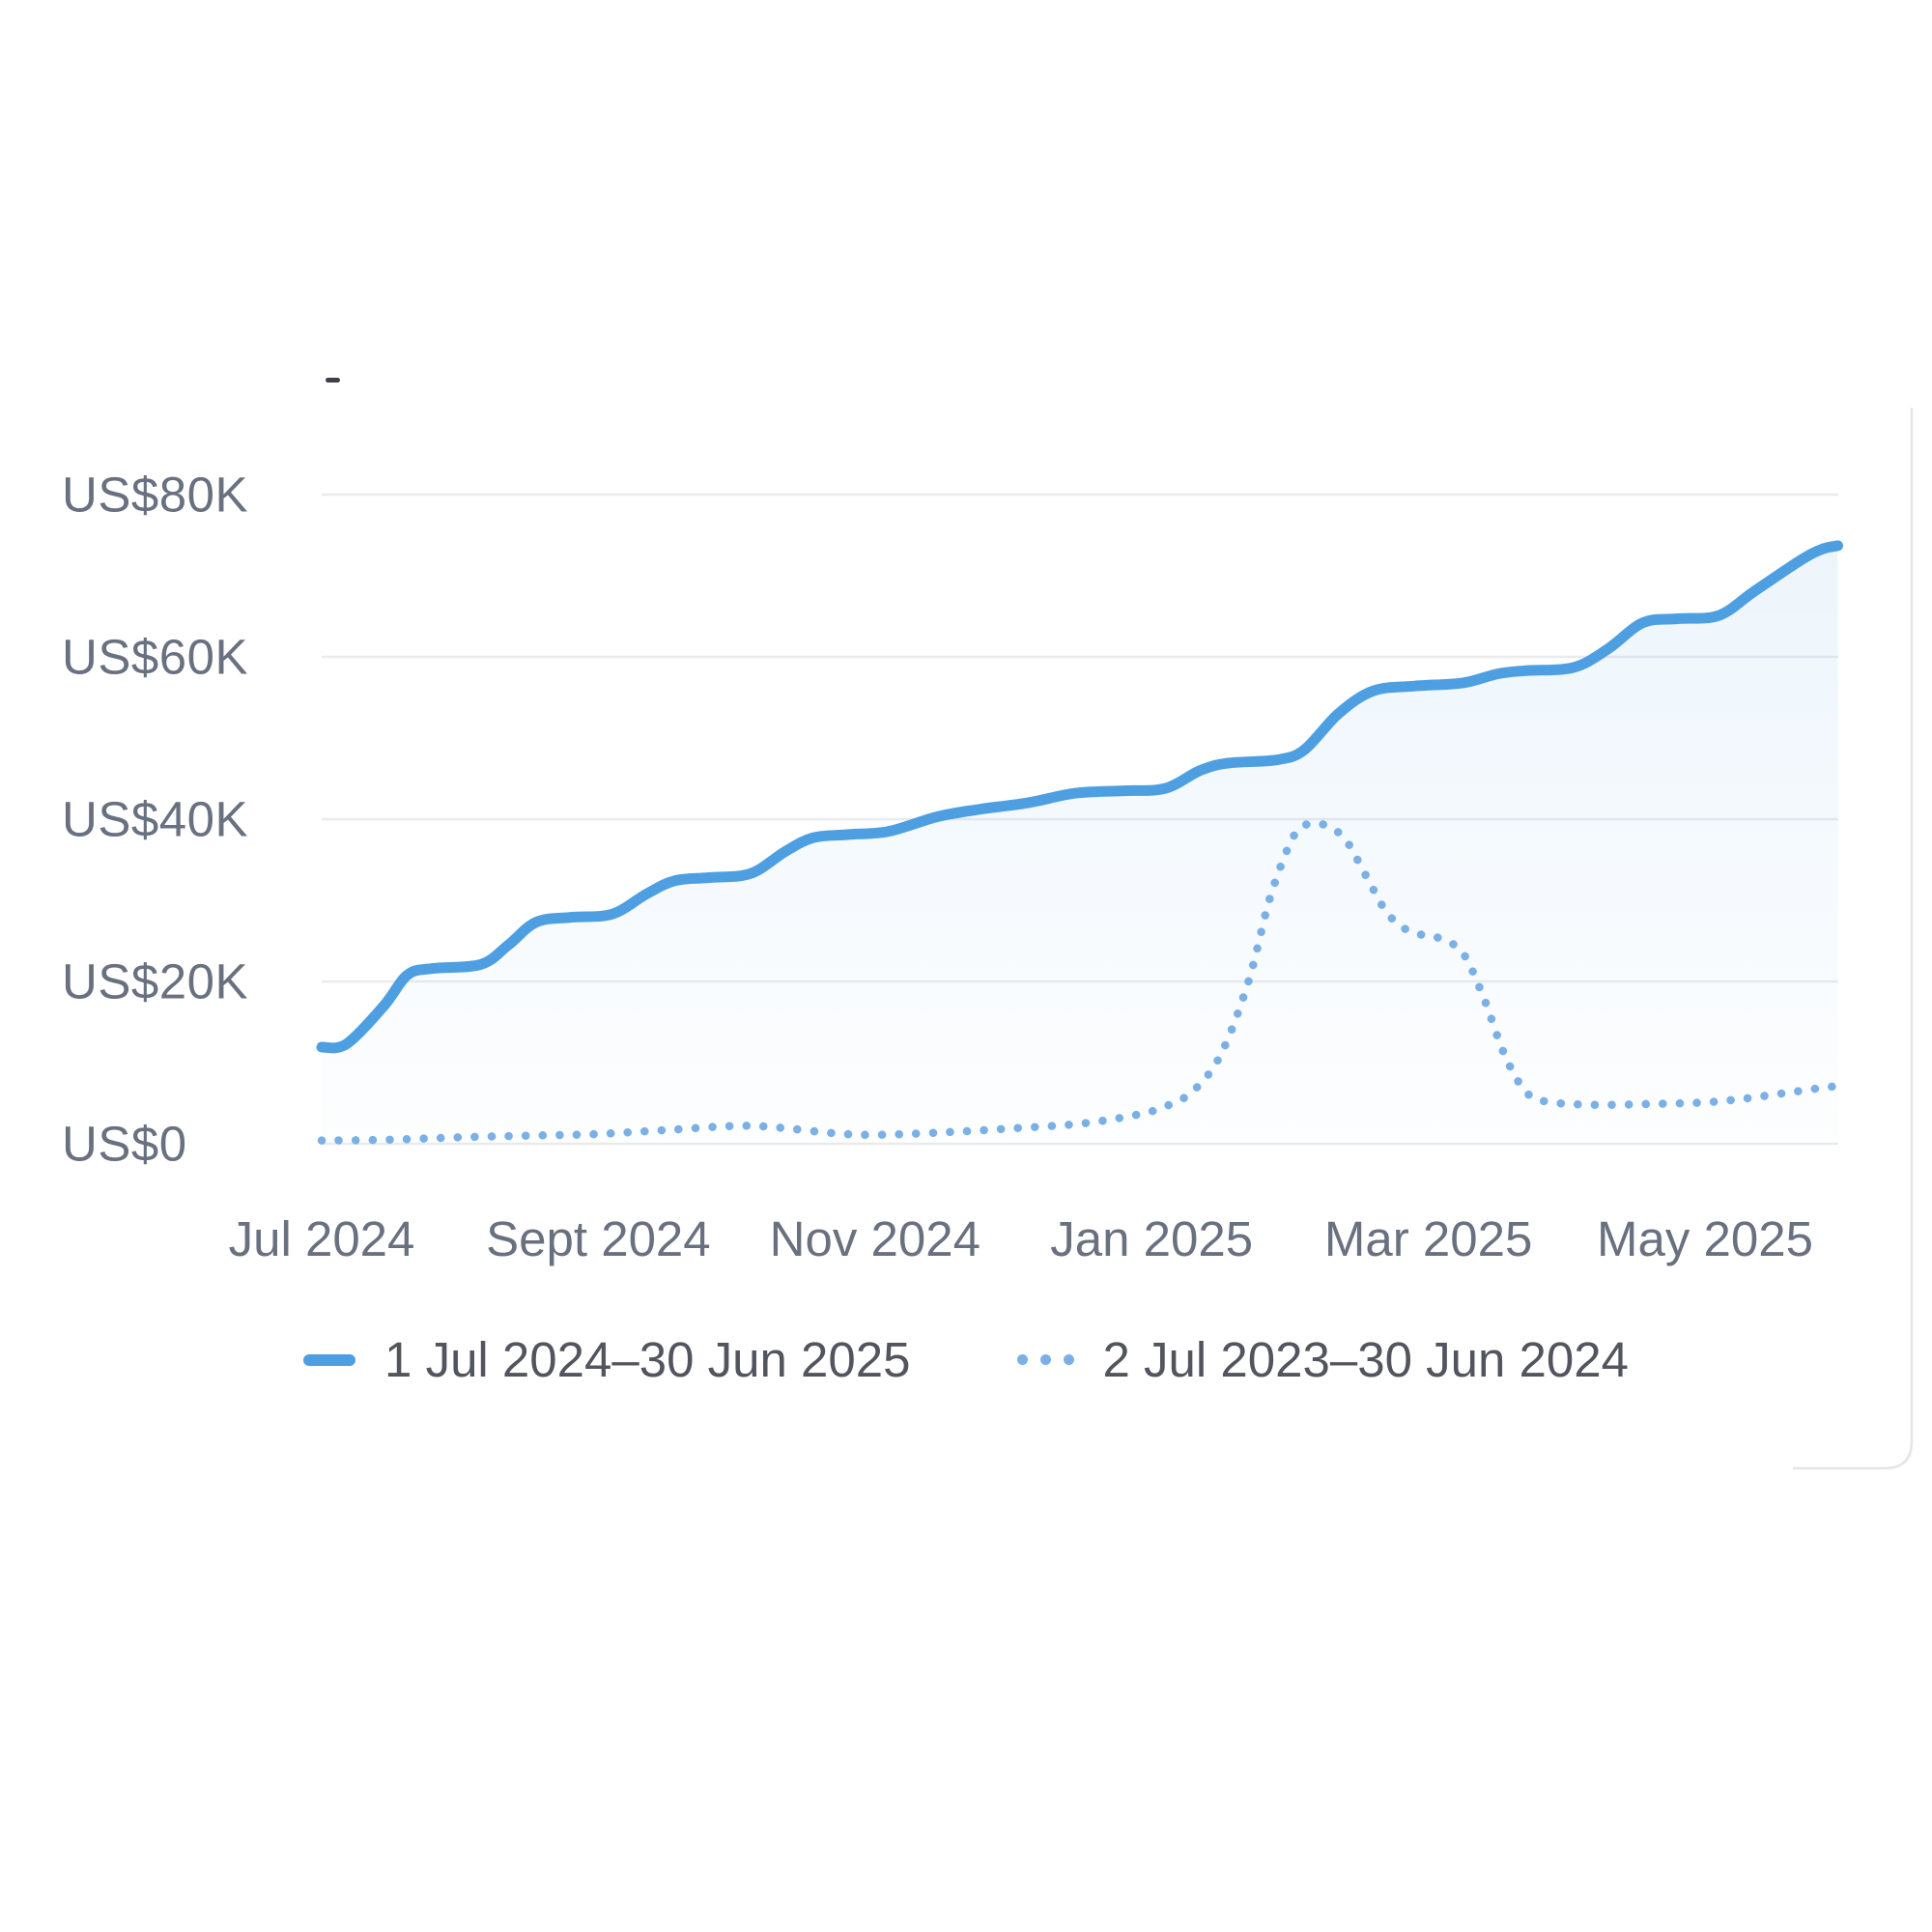  What do you see at coordinates (155, 495) in the screenshot?
I see `y-tick-label-80000: US$80K` at bounding box center [155, 495].